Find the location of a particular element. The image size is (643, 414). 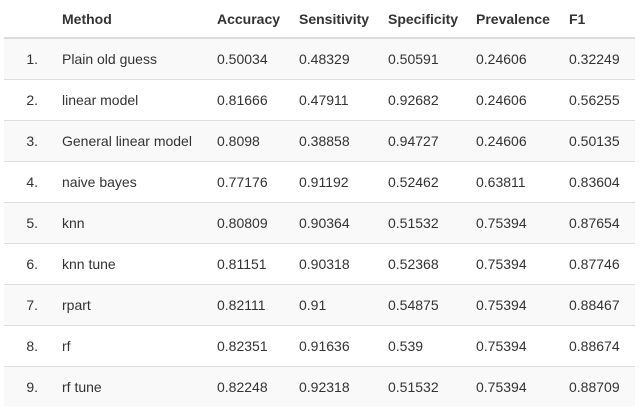

cell-f1: 0.83604 is located at coordinates (600, 182).